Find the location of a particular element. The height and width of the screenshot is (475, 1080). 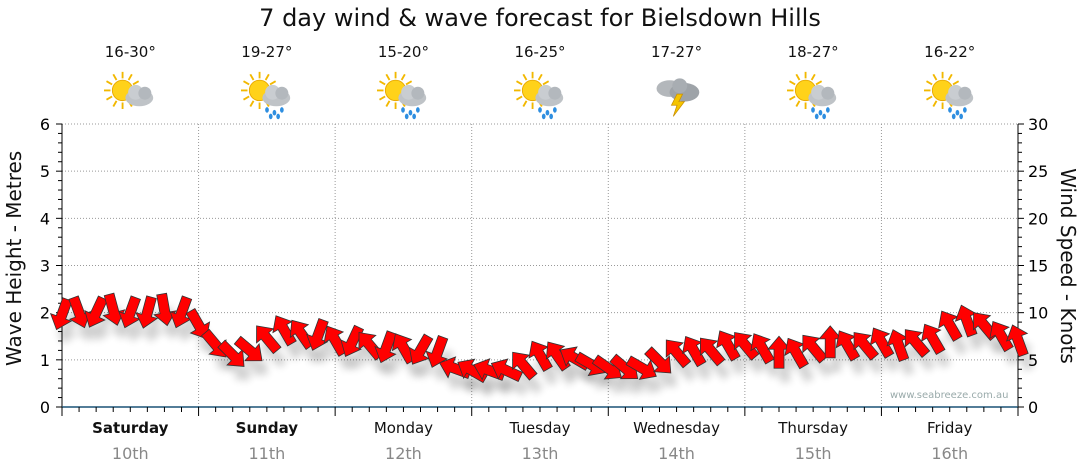

y2-tick-label: 15 is located at coordinates (1038, 266).